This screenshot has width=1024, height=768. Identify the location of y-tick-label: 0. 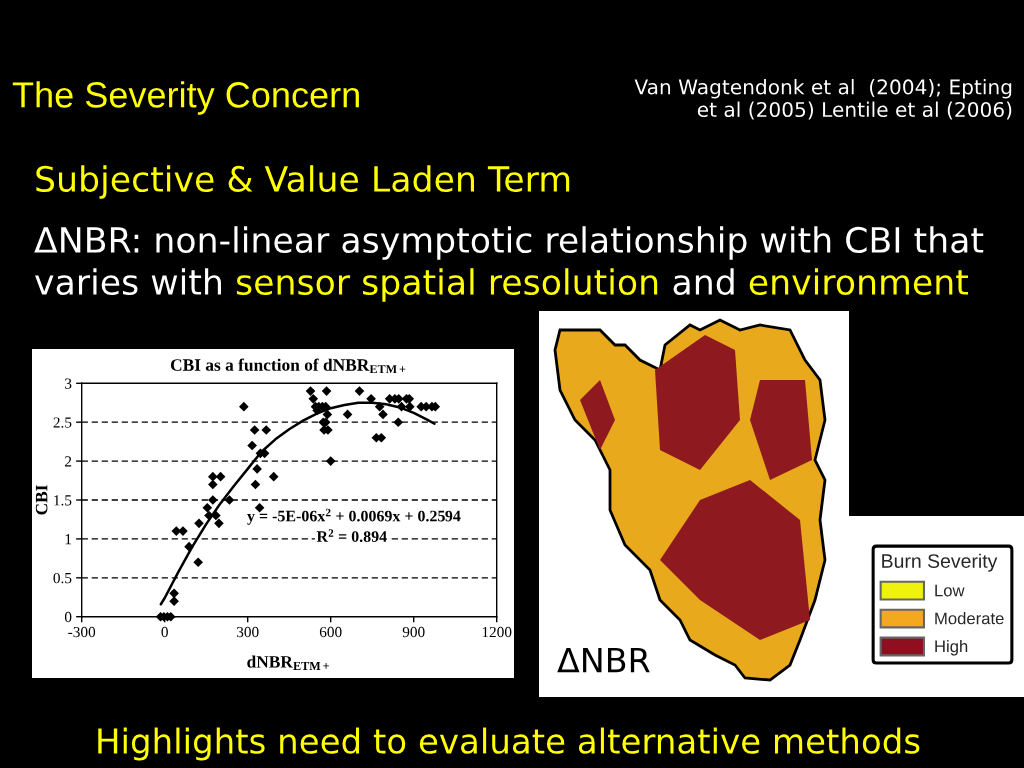
(68, 617).